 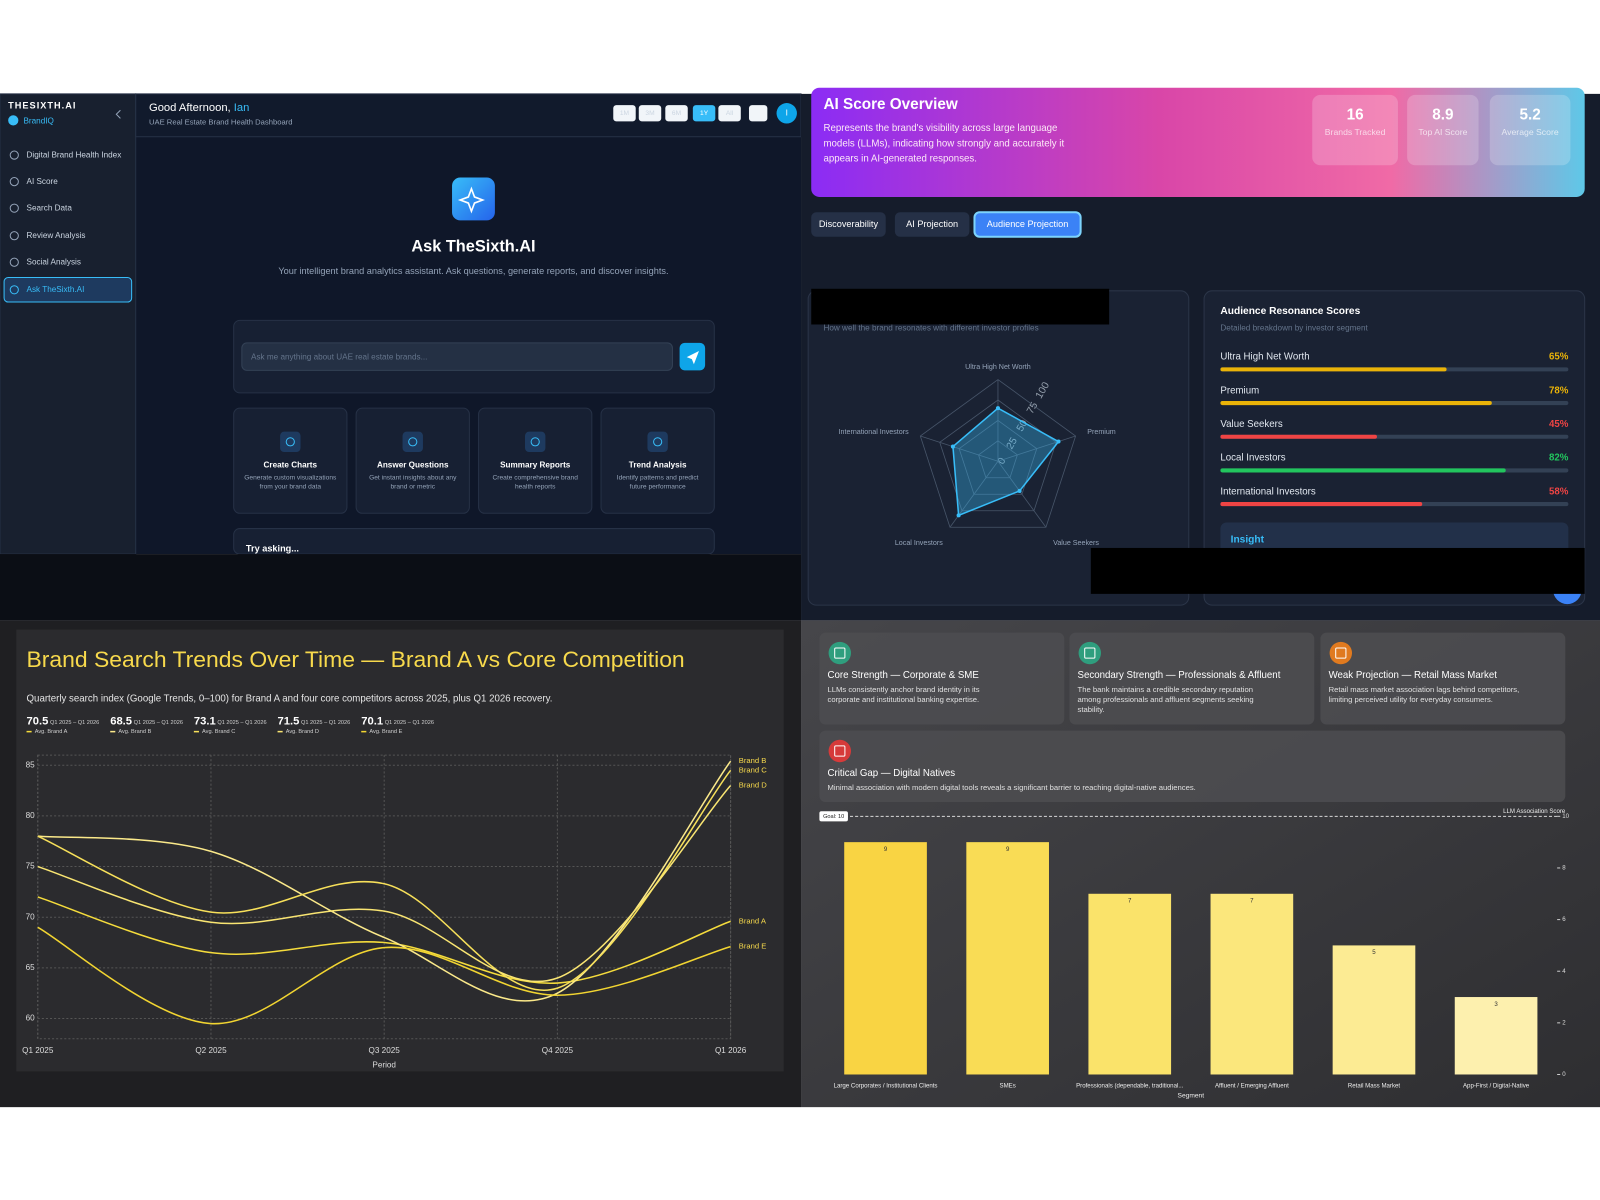 What do you see at coordinates (1559, 357) in the screenshot?
I see `score-value: 65%` at bounding box center [1559, 357].